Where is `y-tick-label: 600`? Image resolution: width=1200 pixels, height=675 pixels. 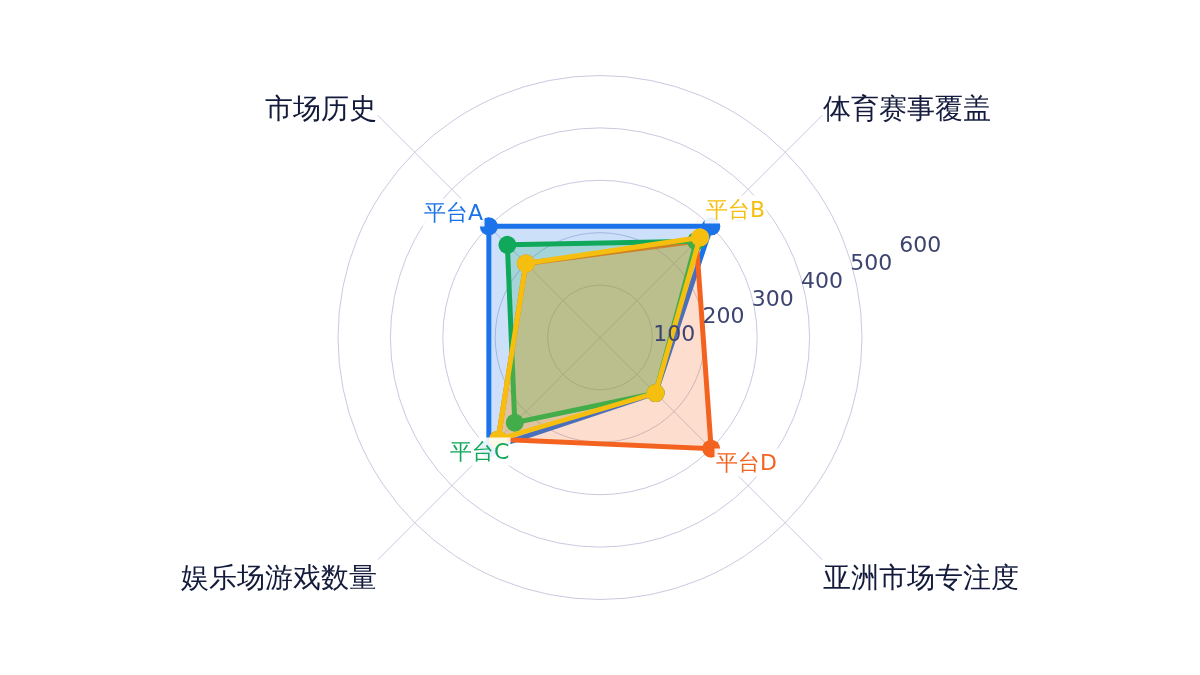 y-tick-label: 600 is located at coordinates (920, 244).